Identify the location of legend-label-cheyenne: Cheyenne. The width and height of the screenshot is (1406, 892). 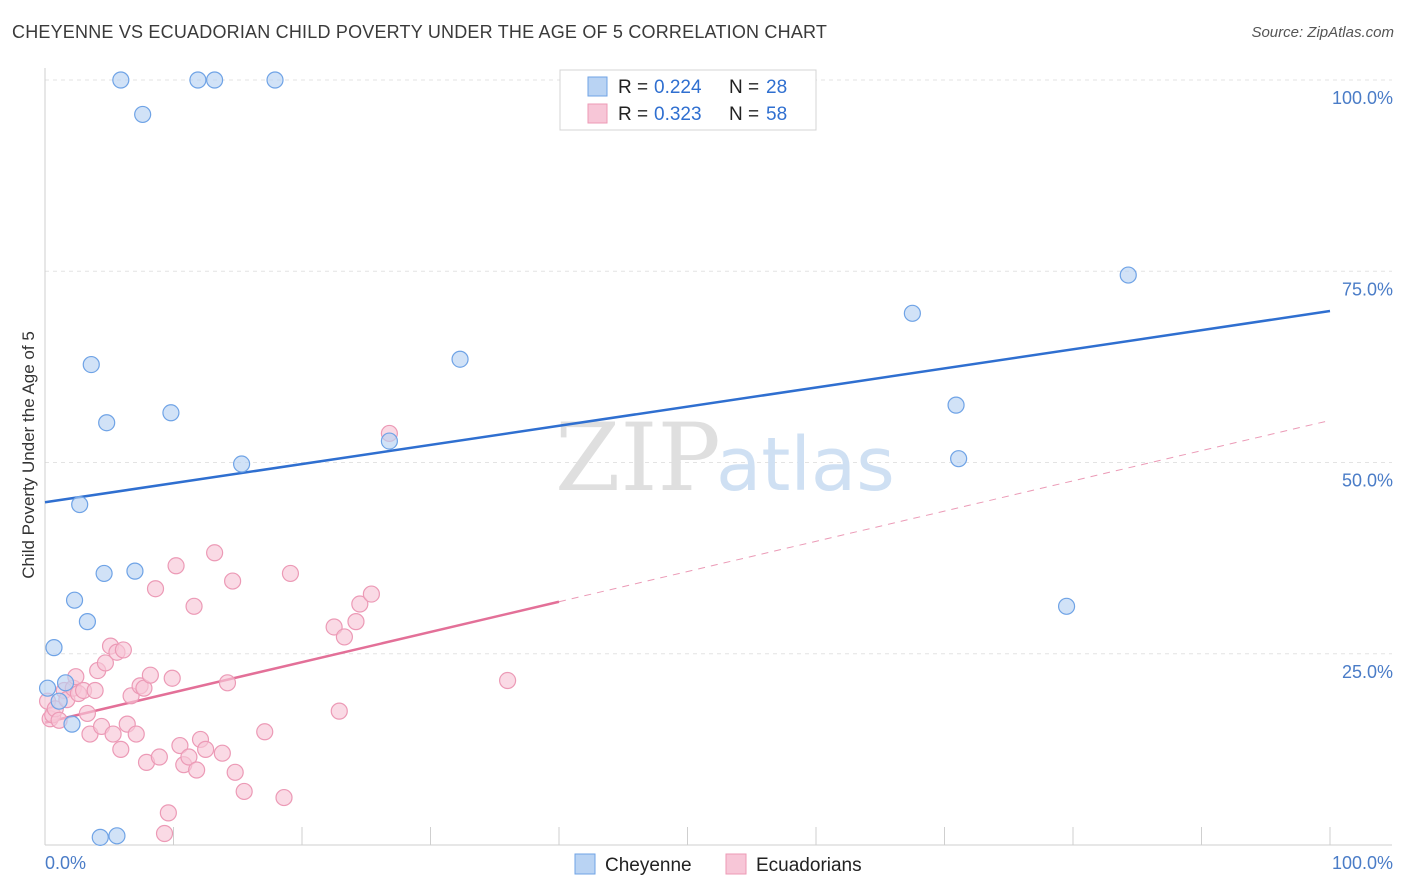
(648, 865).